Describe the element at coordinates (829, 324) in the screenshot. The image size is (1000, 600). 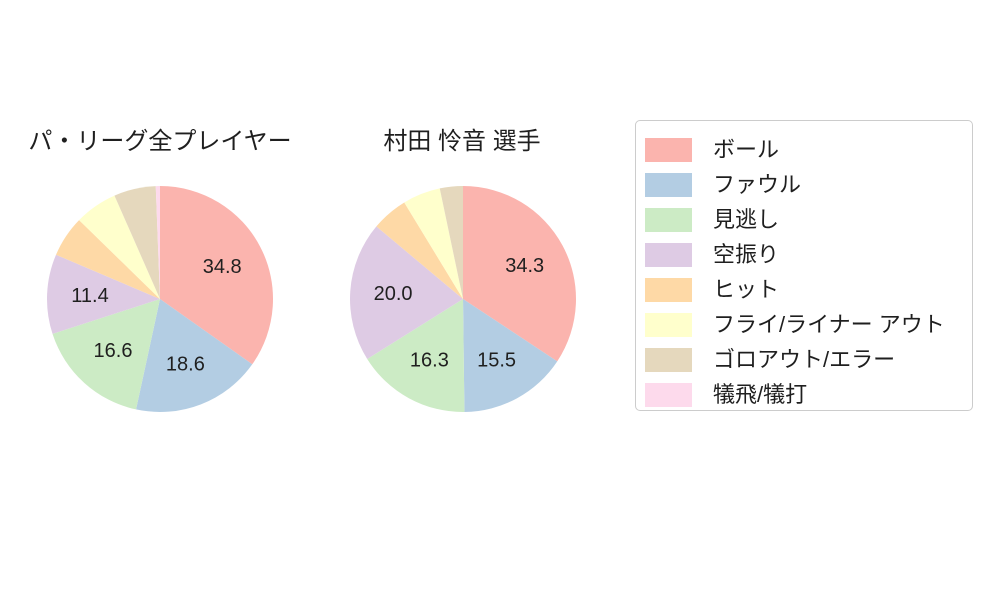
I see `legend-item-label: フライ/ライナー アウト` at that location.